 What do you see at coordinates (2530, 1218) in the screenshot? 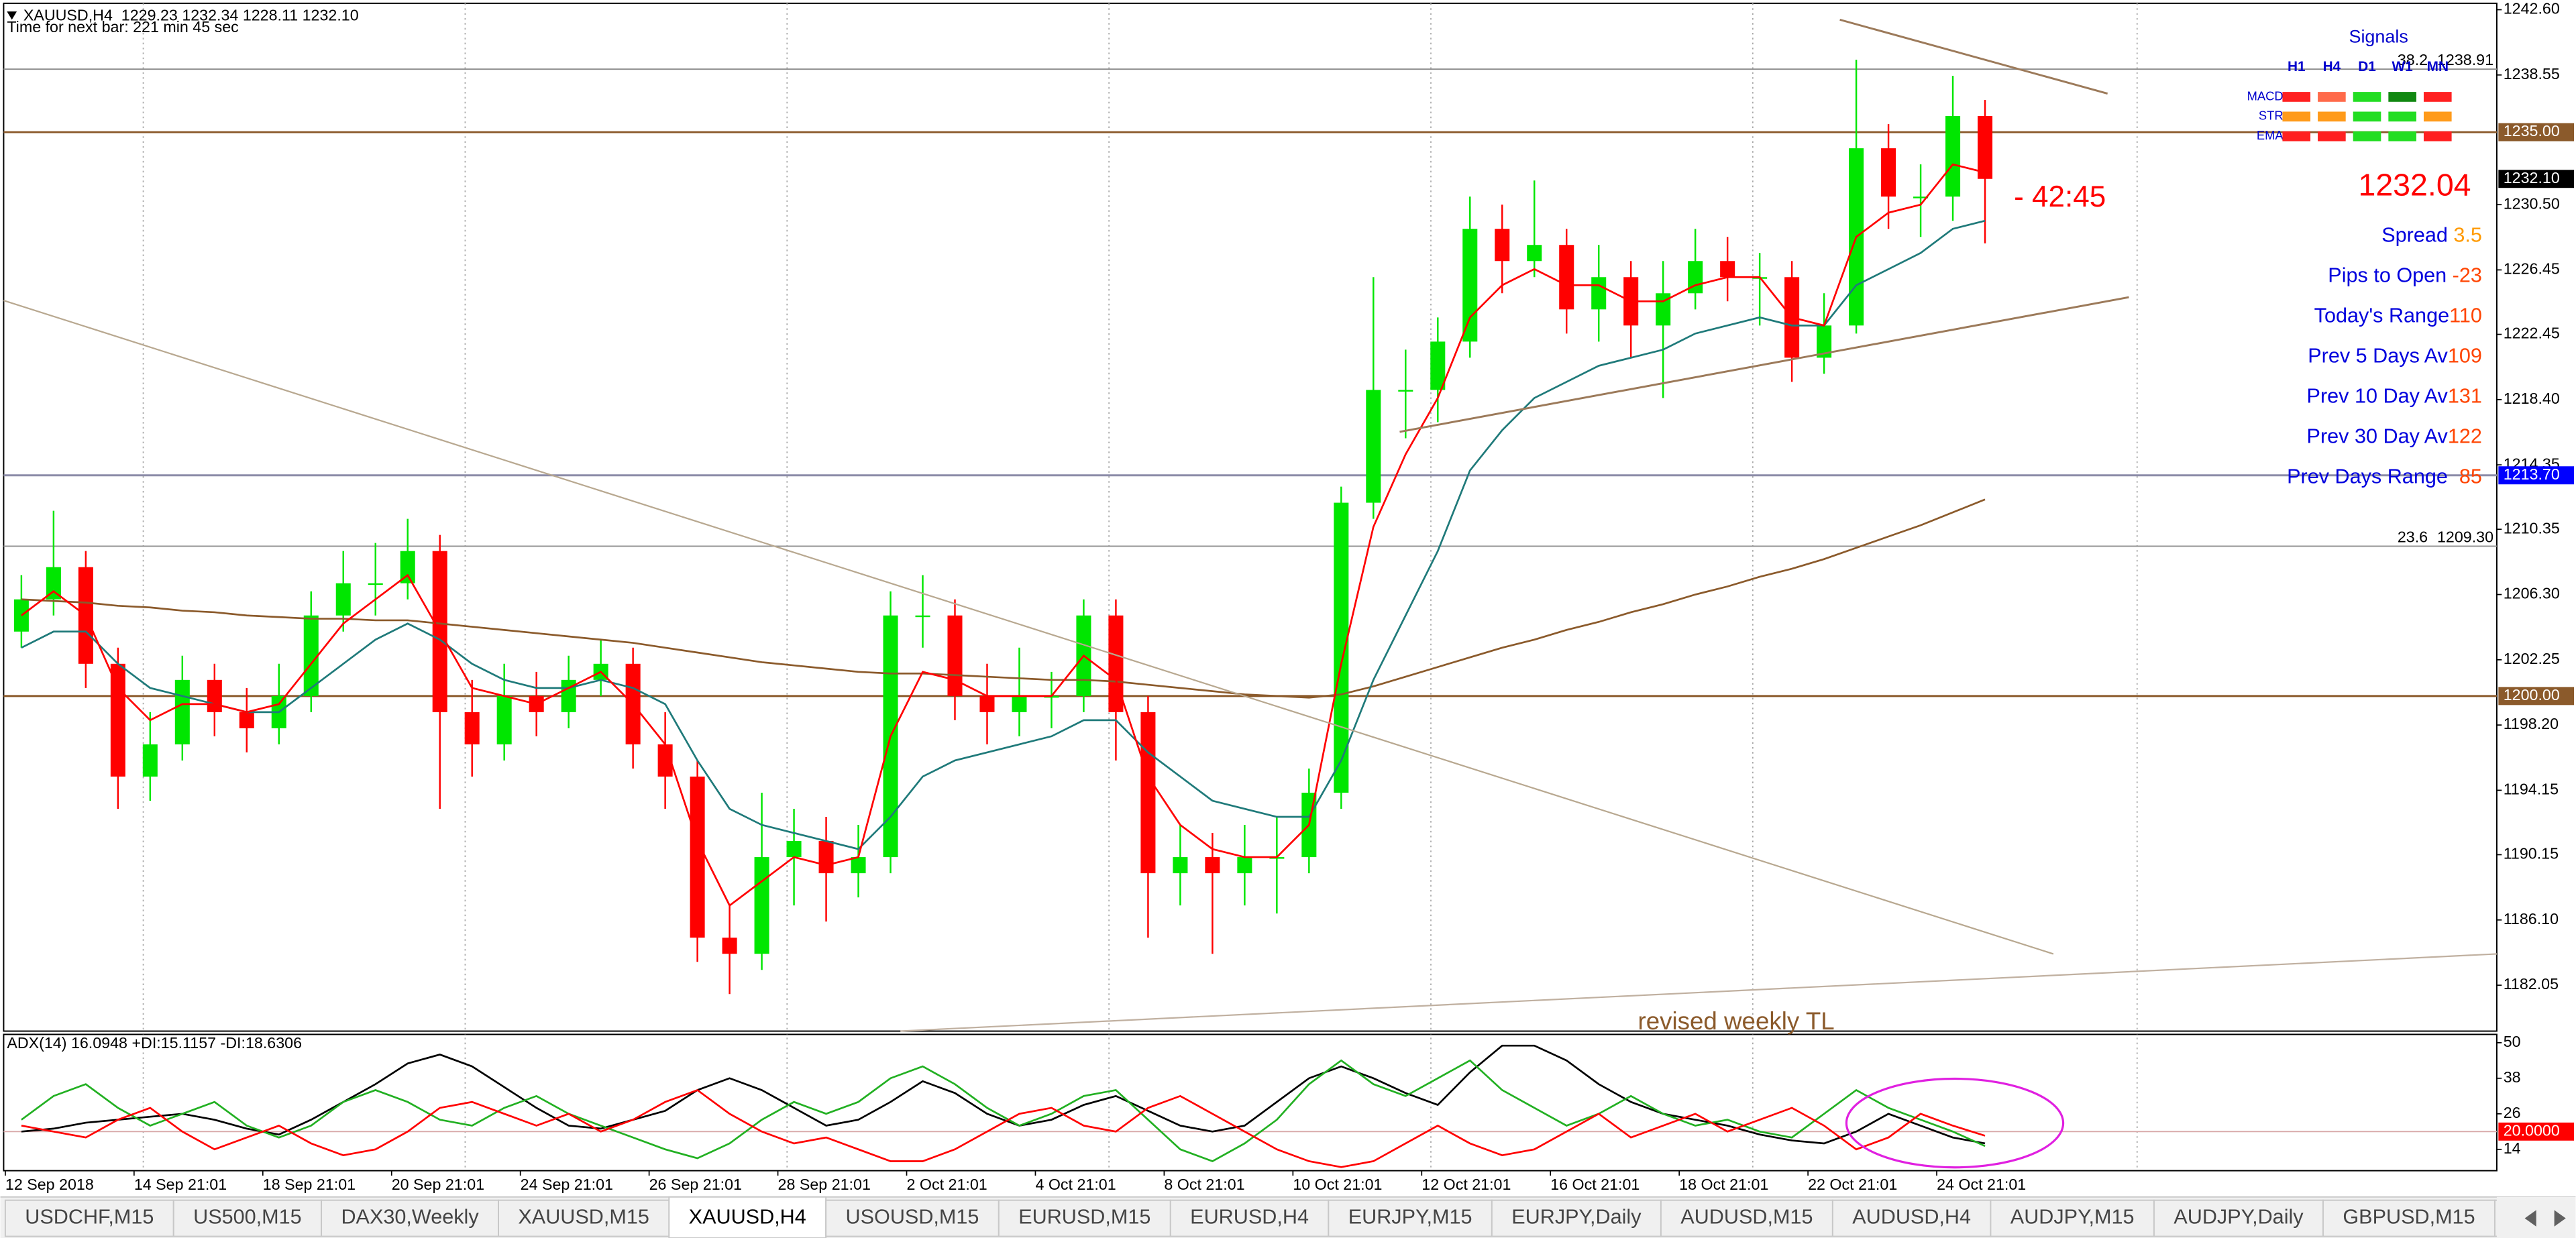
I see `scroll-left` at bounding box center [2530, 1218].